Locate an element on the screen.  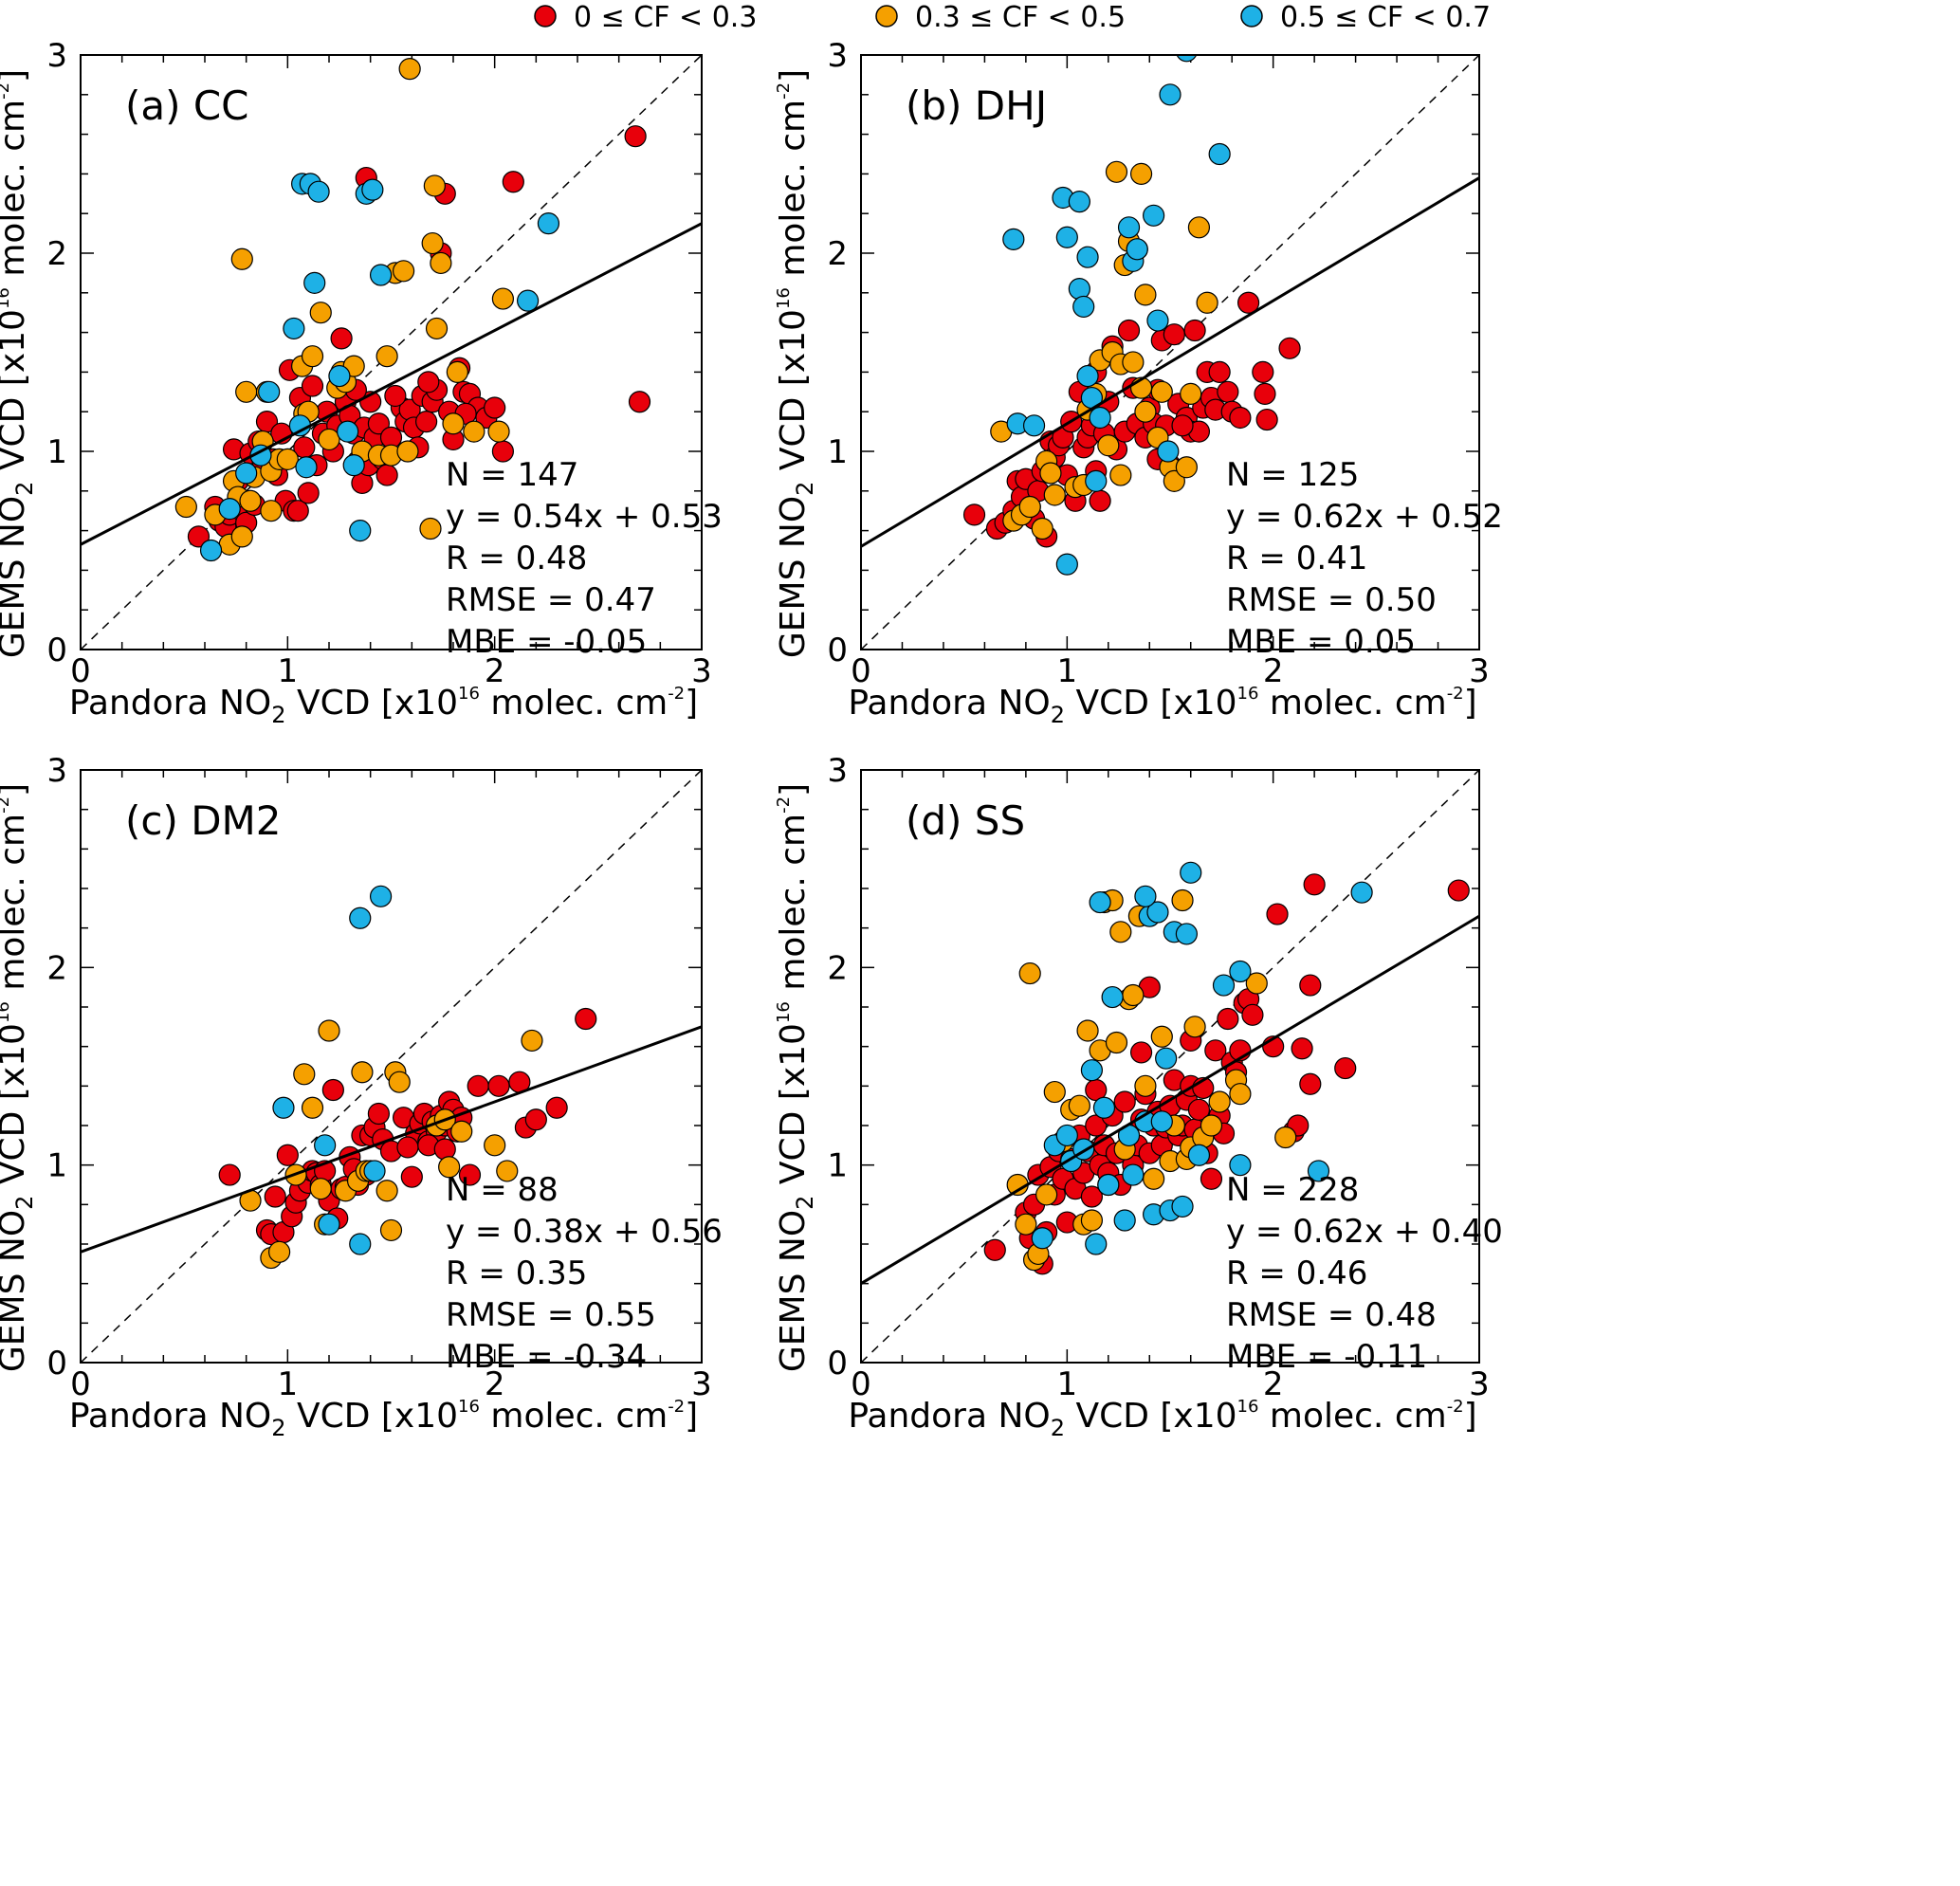
stats-line: R = 0.48 is located at coordinates (516, 558).